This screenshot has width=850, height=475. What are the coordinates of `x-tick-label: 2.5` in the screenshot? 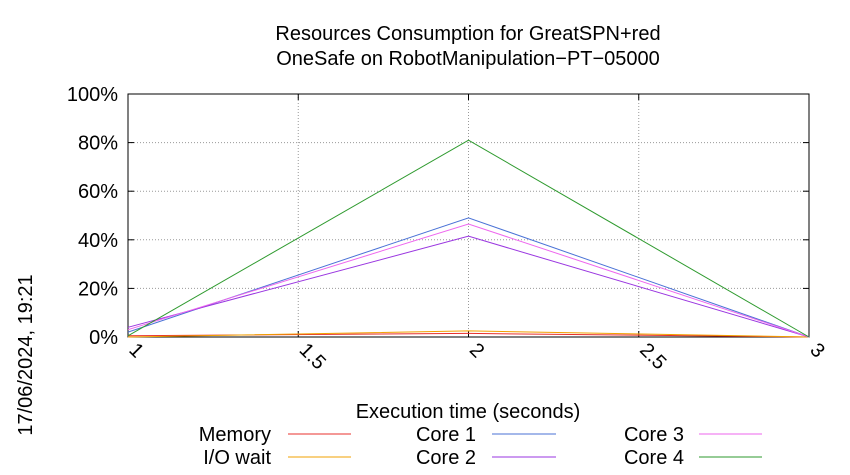 It's located at (652, 356).